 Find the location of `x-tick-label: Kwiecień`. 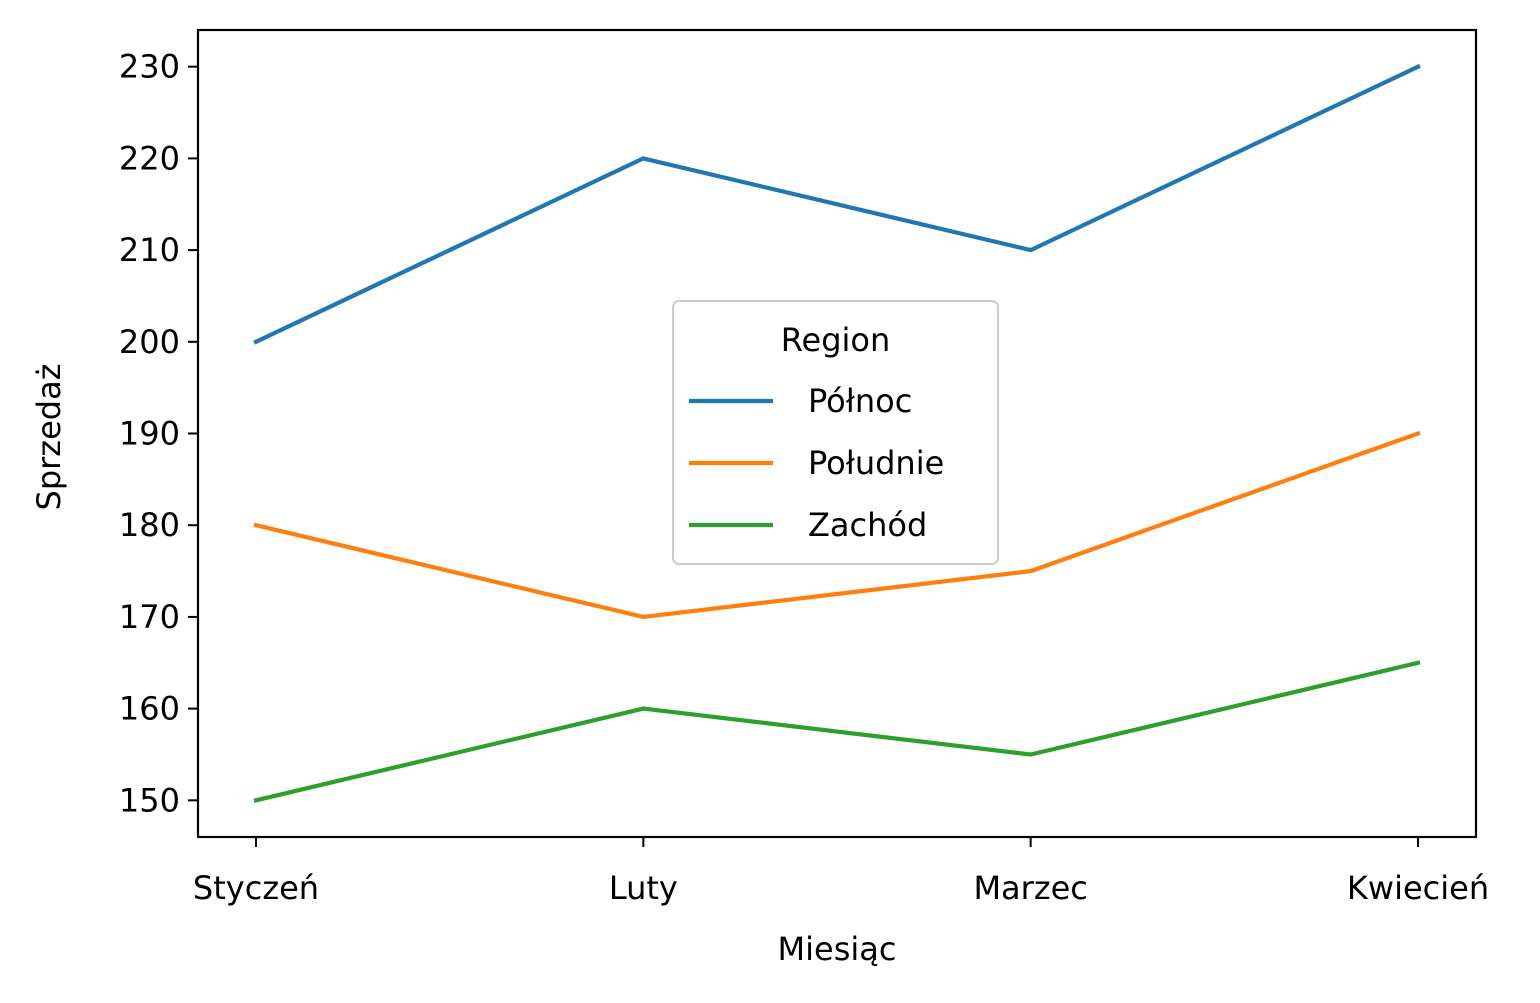

x-tick-label: Kwiecień is located at coordinates (1418, 888).